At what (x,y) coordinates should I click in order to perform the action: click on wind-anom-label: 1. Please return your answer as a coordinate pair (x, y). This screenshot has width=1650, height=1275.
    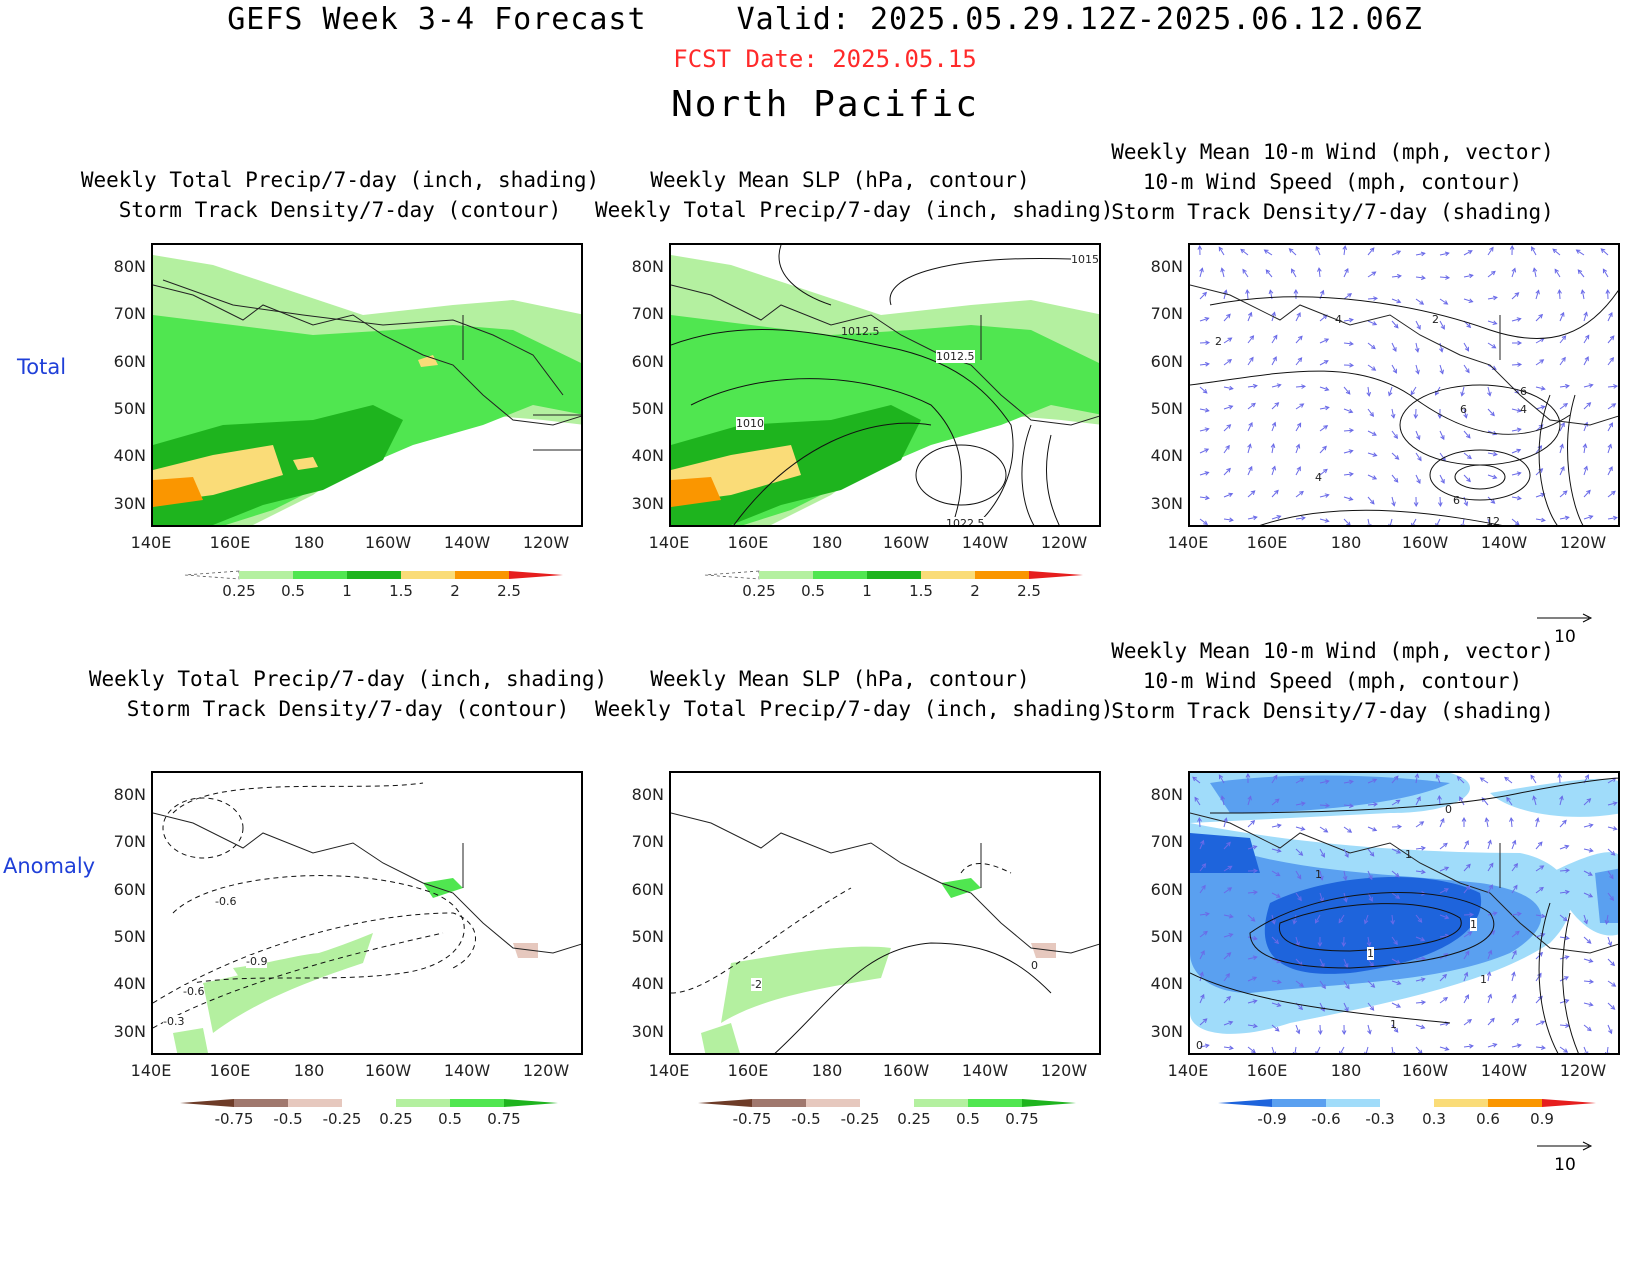
    Looking at the image, I should click on (1483, 979).